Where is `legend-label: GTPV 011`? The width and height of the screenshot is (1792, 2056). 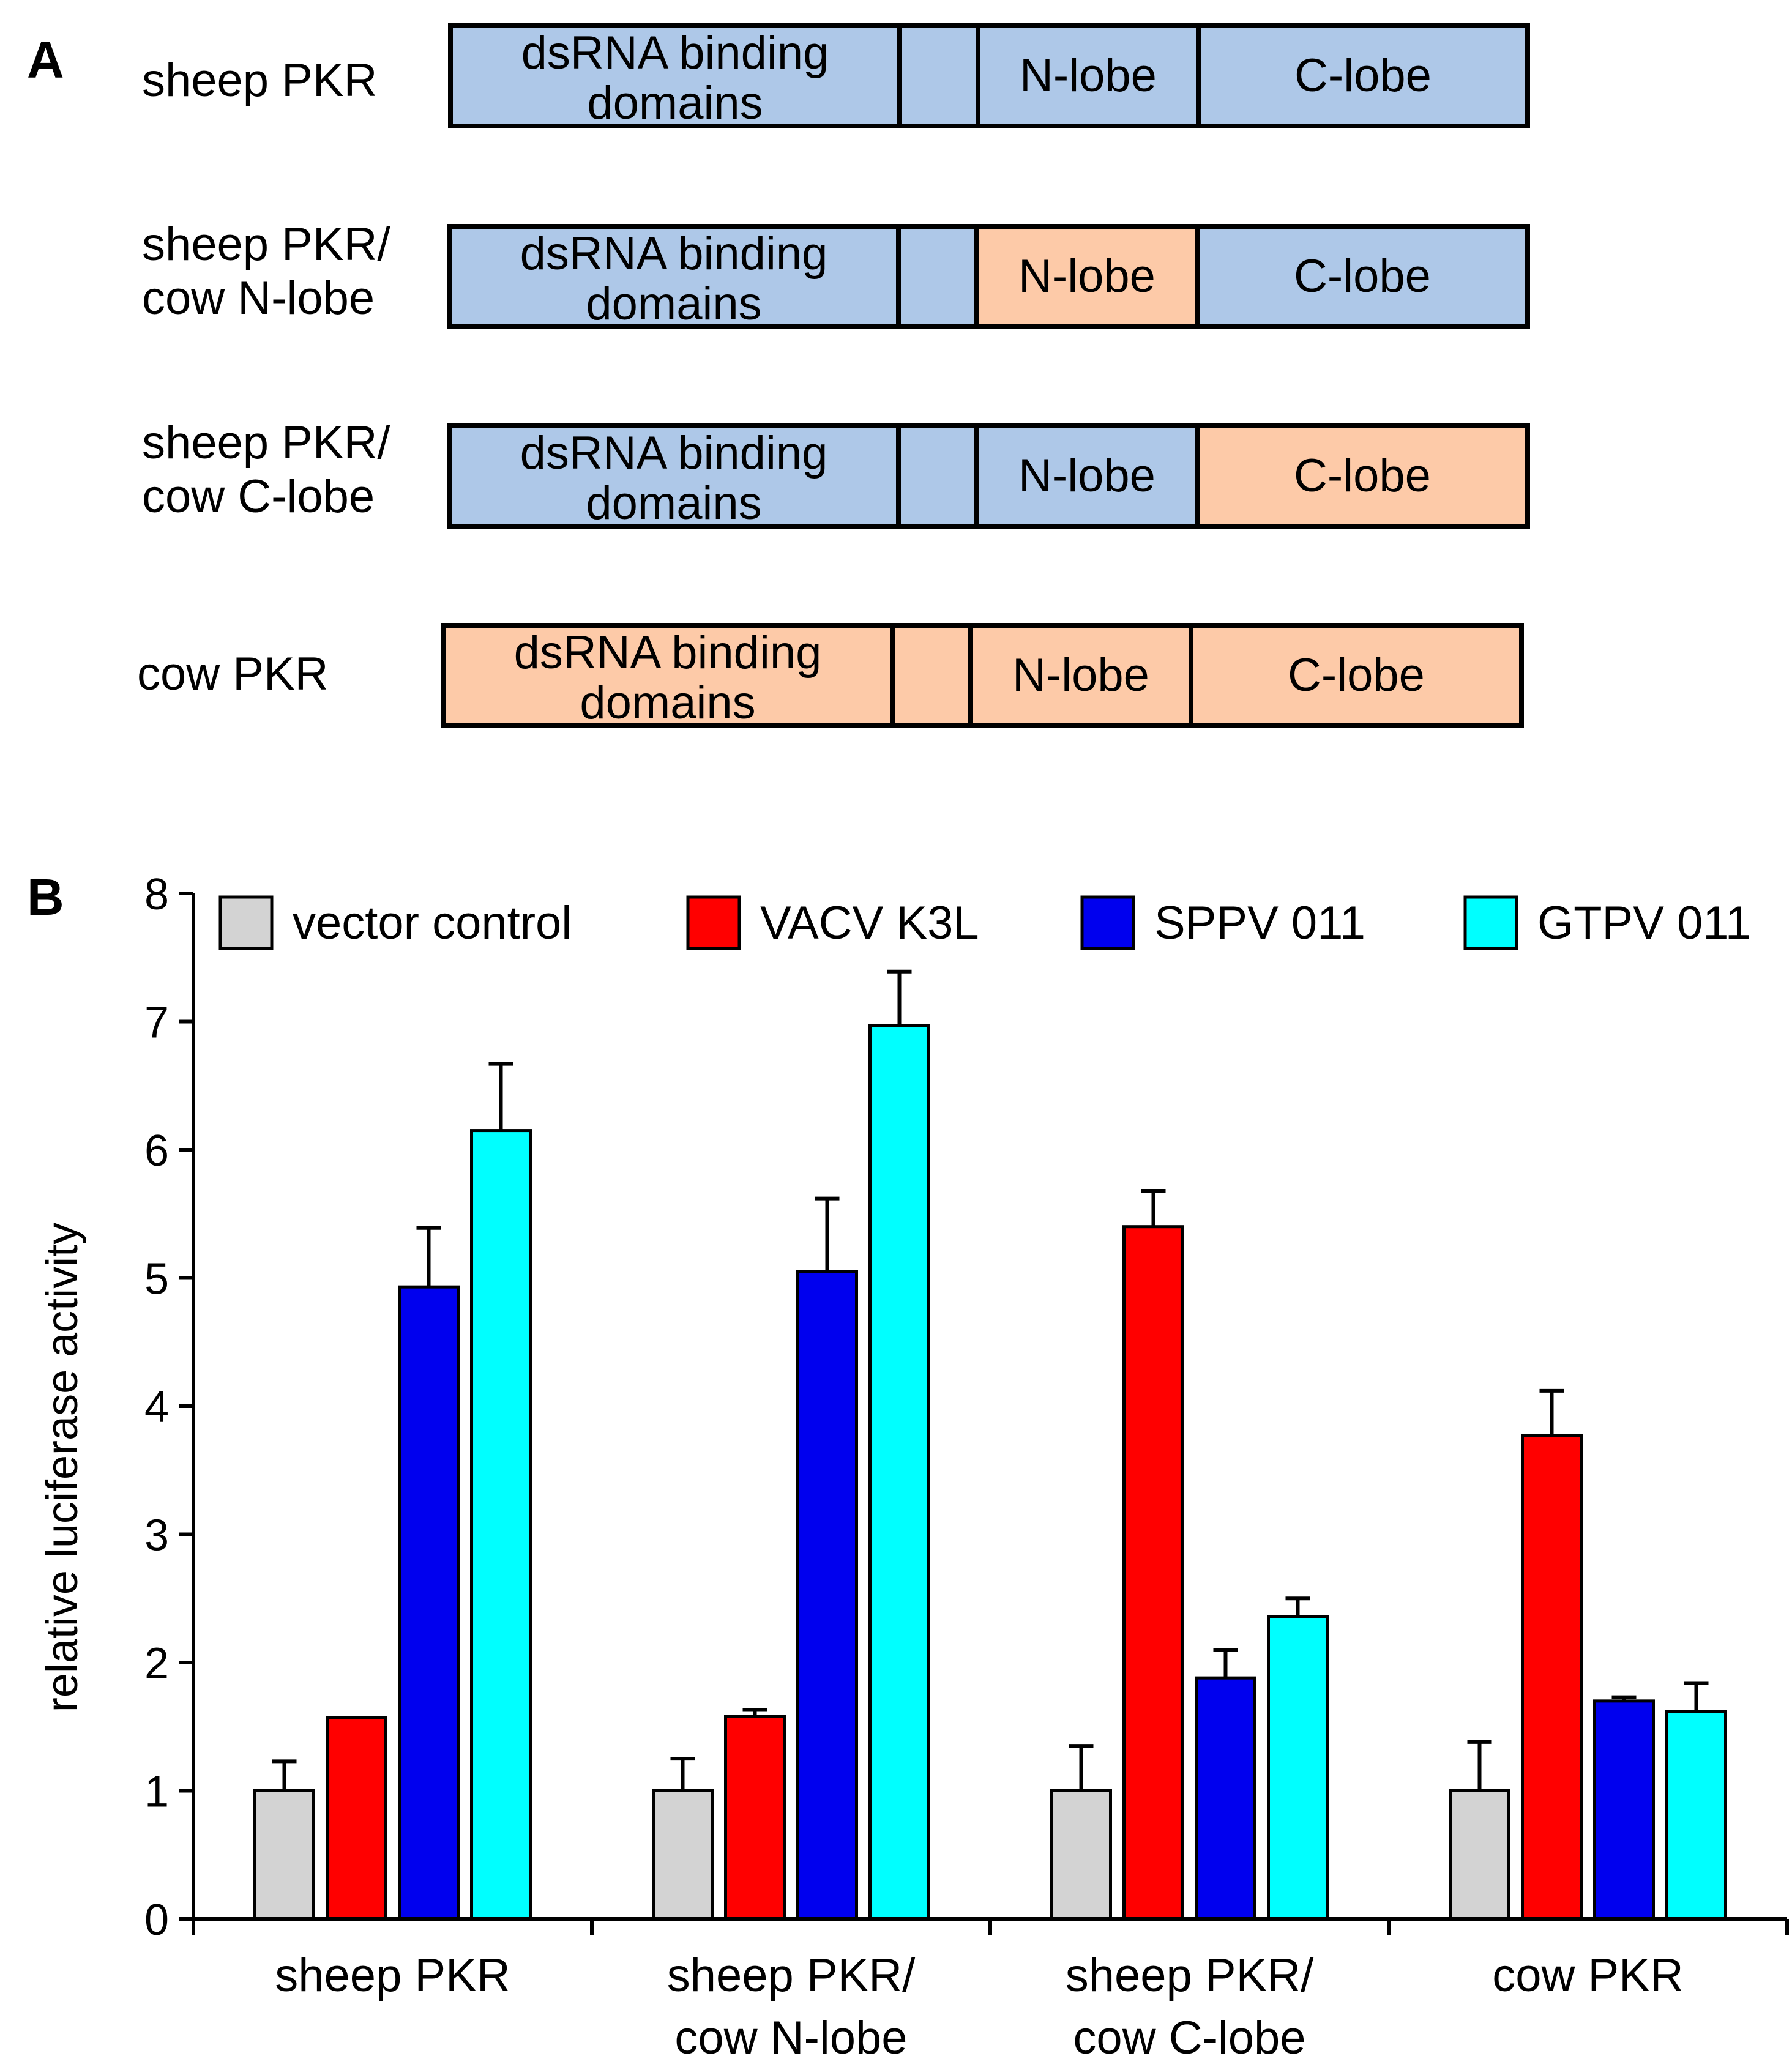 legend-label: GTPV 011 is located at coordinates (1644, 923).